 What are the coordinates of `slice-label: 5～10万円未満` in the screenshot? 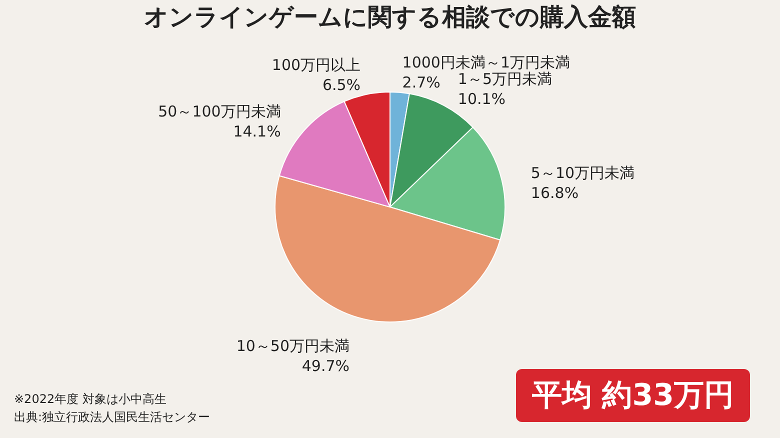 It's located at (582, 173).